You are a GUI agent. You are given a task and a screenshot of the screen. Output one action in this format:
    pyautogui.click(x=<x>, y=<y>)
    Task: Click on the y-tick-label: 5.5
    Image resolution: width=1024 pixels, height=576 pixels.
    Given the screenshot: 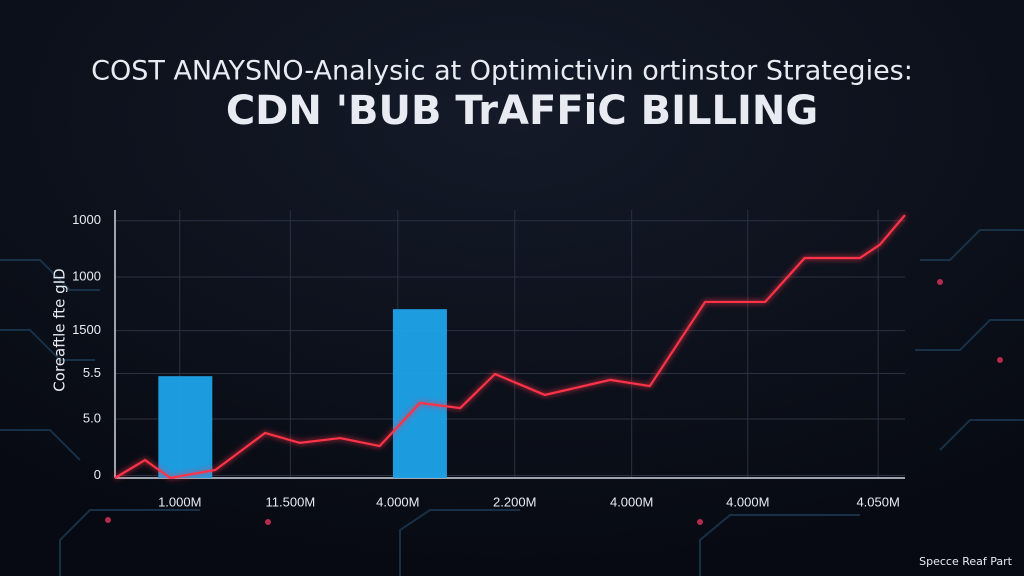 What is the action you would take?
    pyautogui.click(x=92, y=372)
    